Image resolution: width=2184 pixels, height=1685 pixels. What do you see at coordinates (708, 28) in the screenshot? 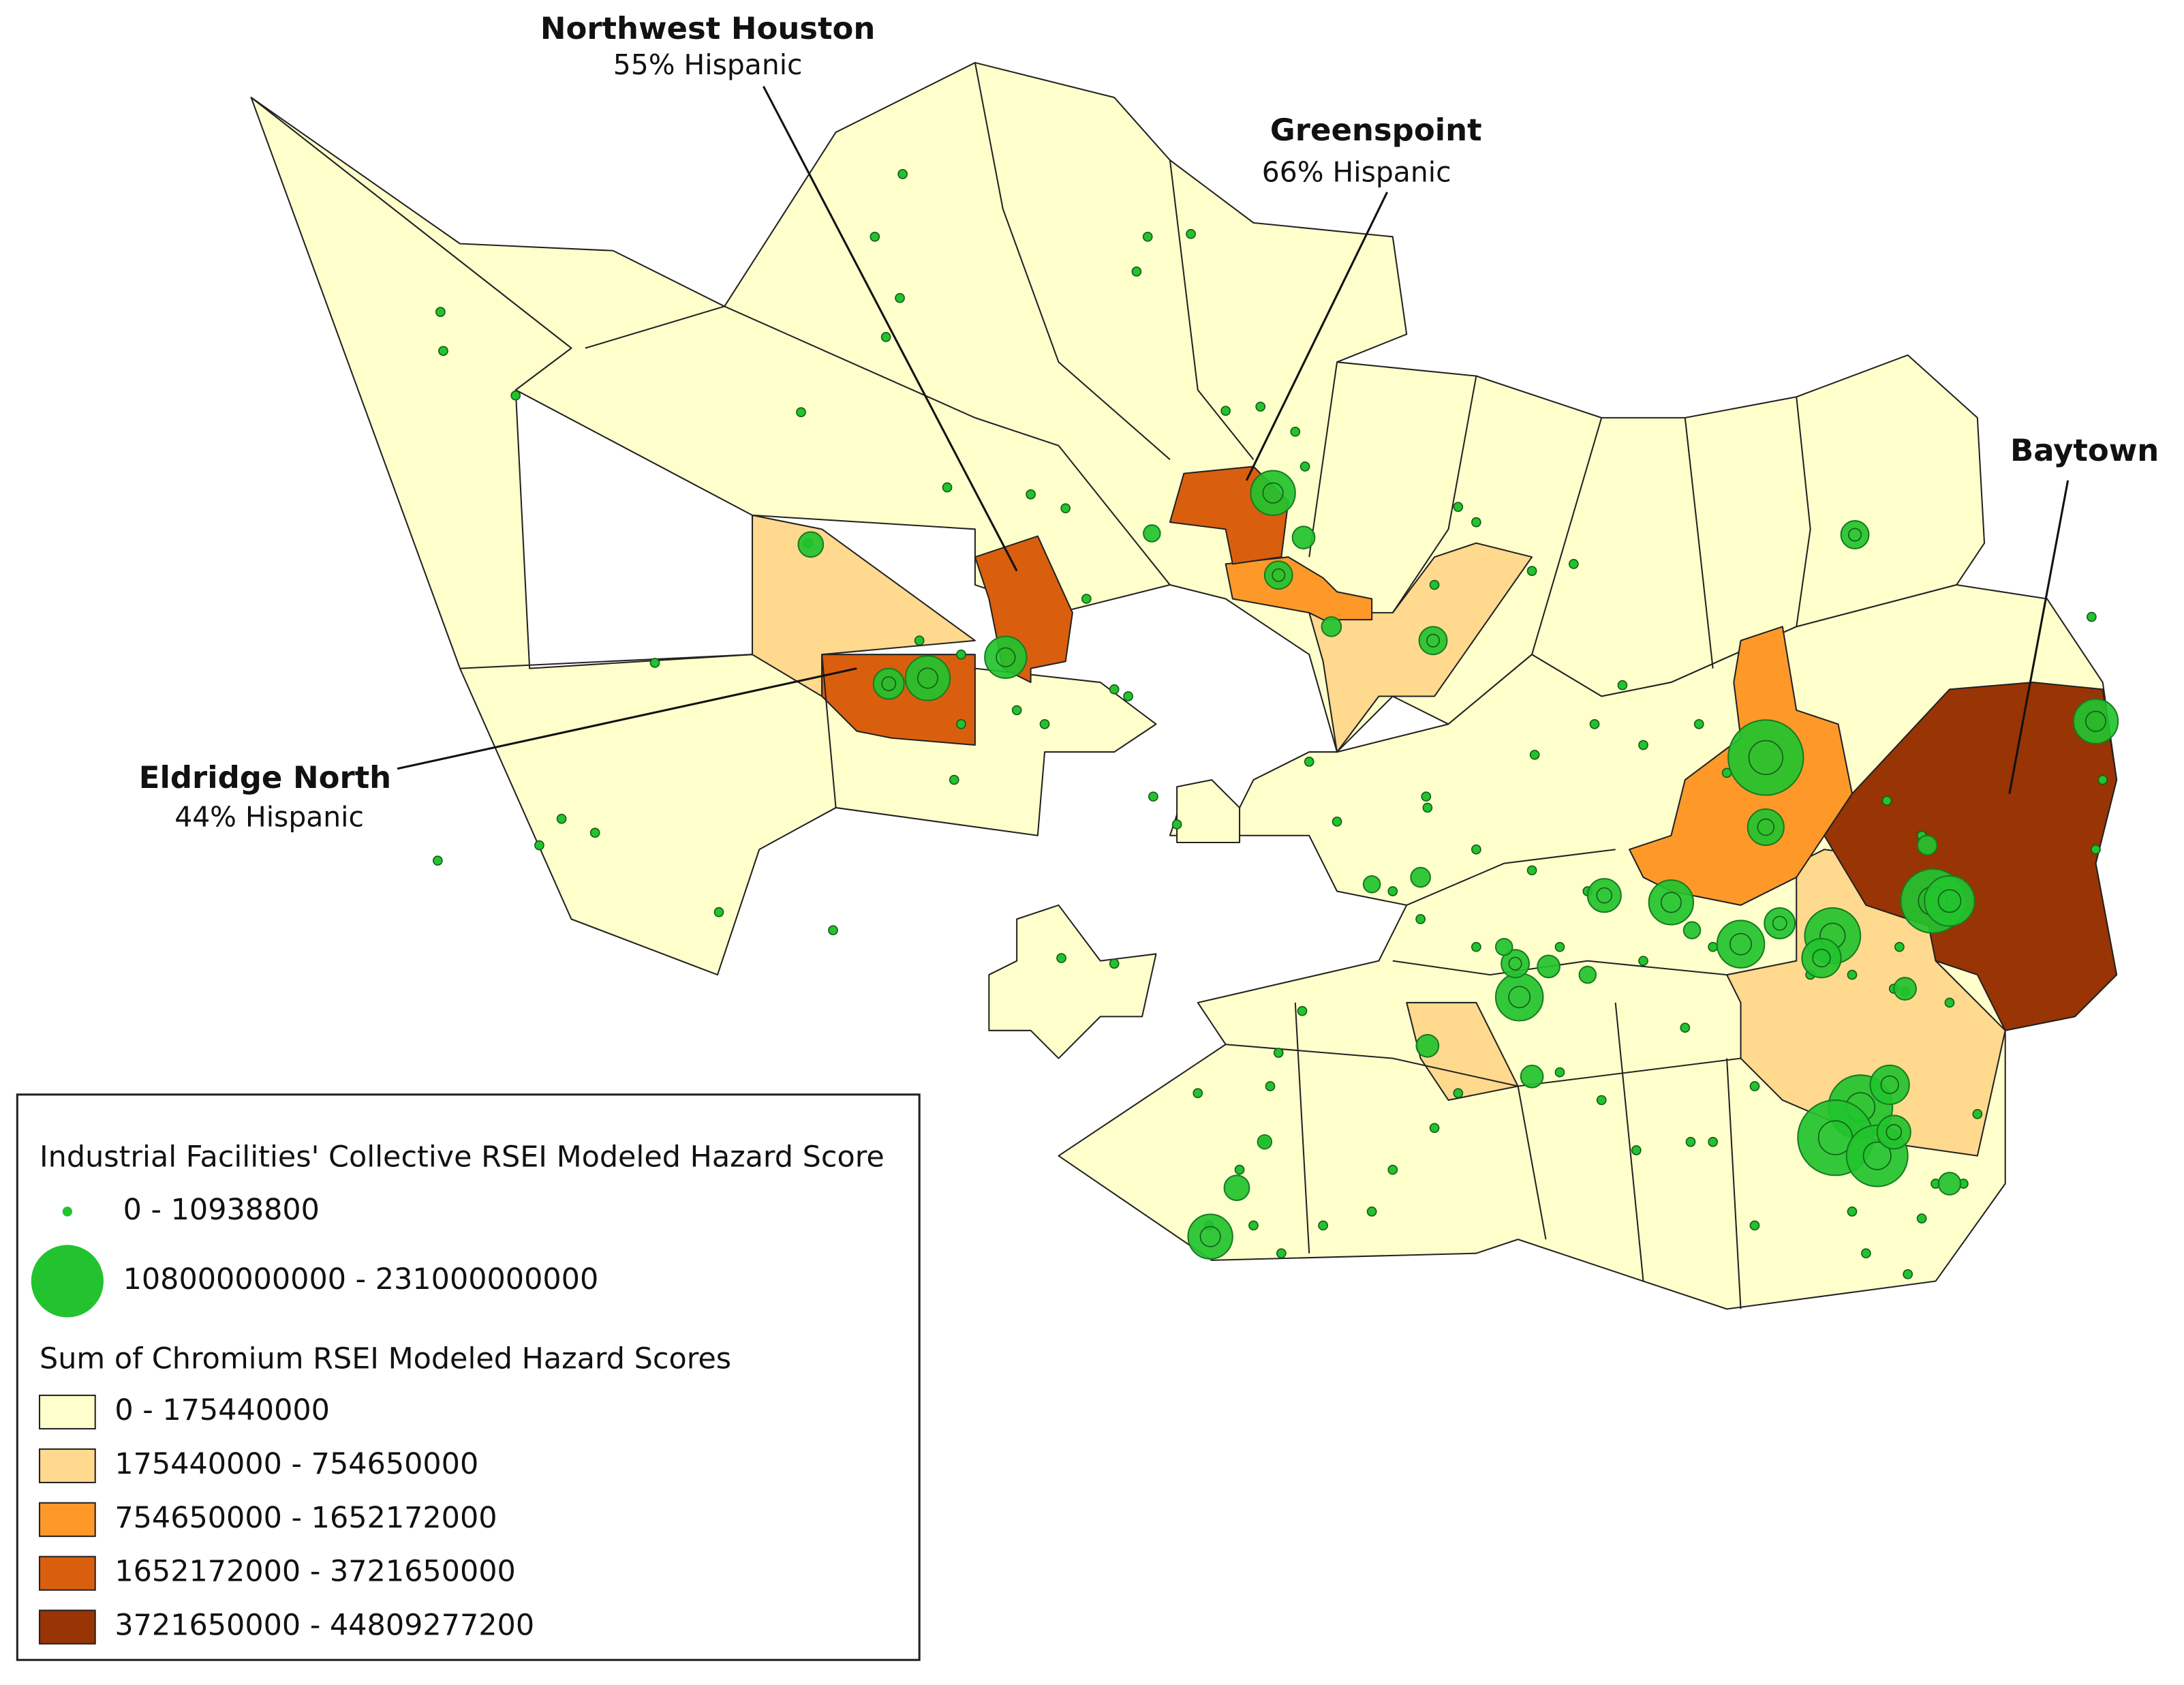
I see `annotation-name: Northwest Houston` at bounding box center [708, 28].